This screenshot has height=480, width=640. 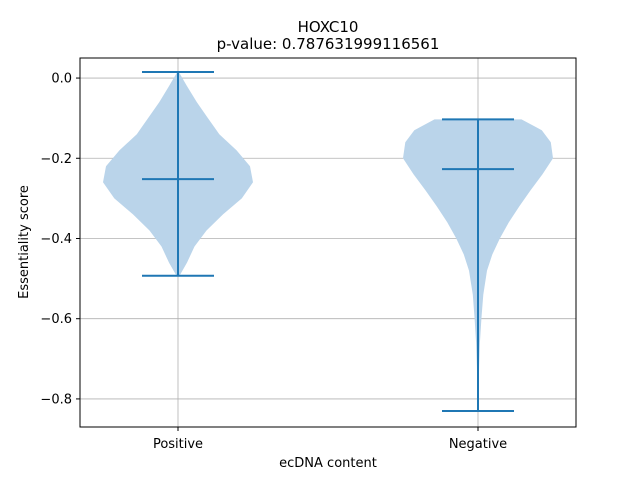 I want to click on y-tick-label: −0.6, so click(x=56, y=319).